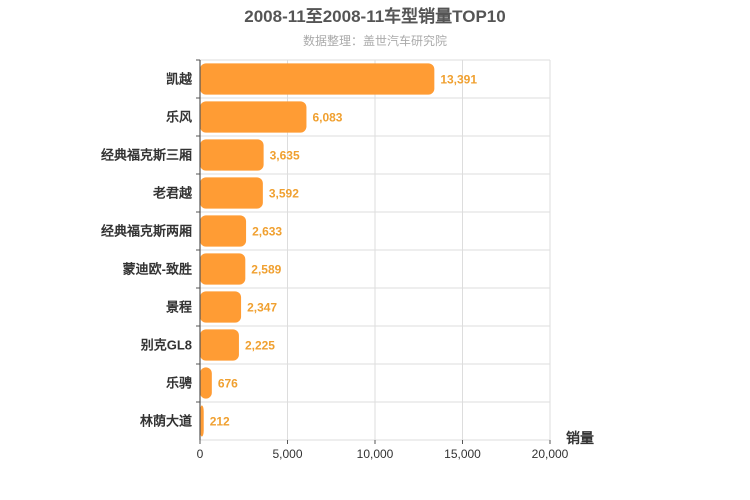 This screenshot has width=750, height=500. What do you see at coordinates (200, 454) in the screenshot?
I see `x-tick-label: 0` at bounding box center [200, 454].